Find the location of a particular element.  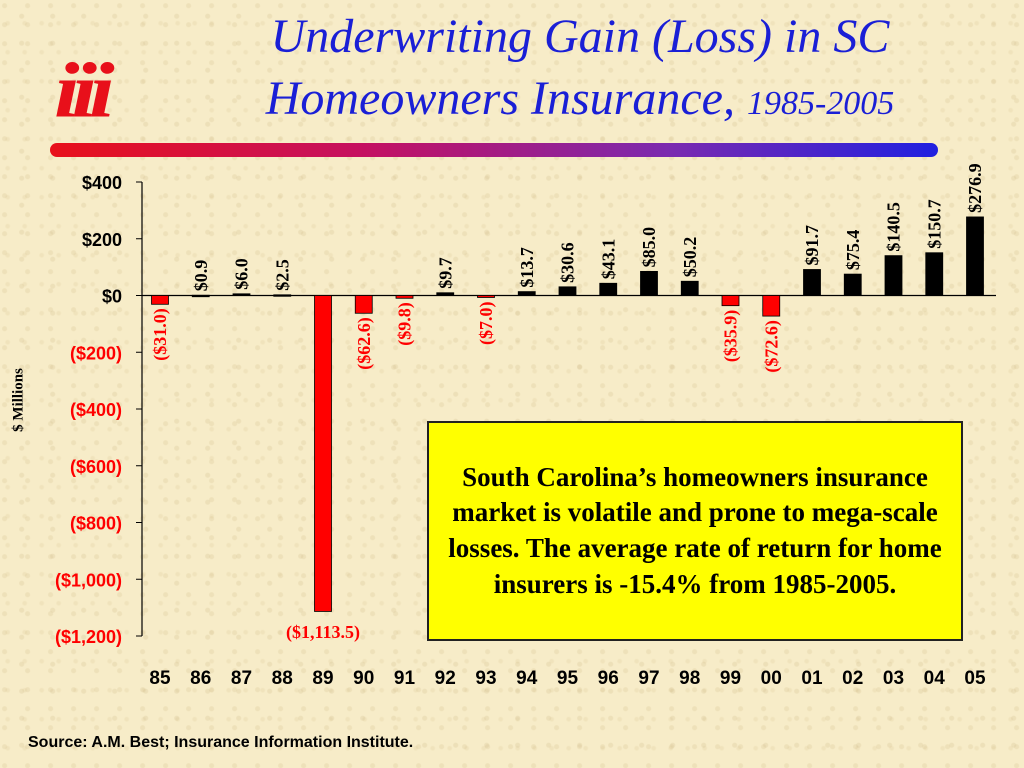

y-tick-label: ($1,000) is located at coordinates (88, 580).